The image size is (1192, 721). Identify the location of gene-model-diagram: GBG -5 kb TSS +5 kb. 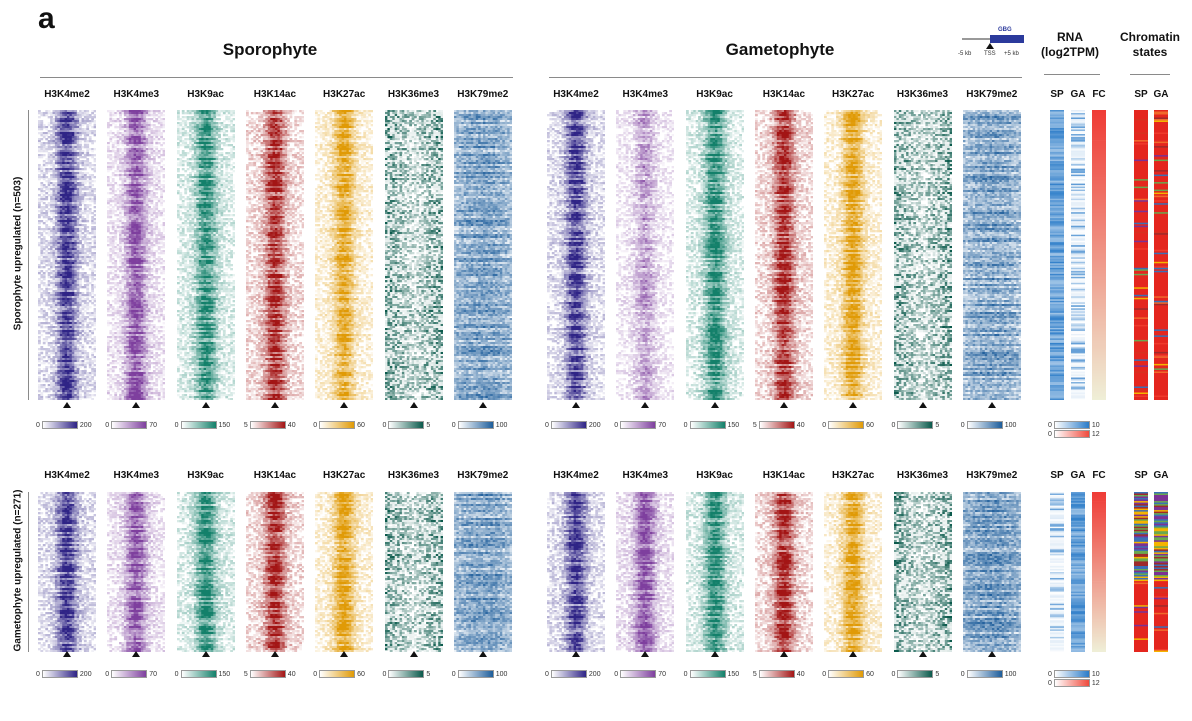
(993, 42).